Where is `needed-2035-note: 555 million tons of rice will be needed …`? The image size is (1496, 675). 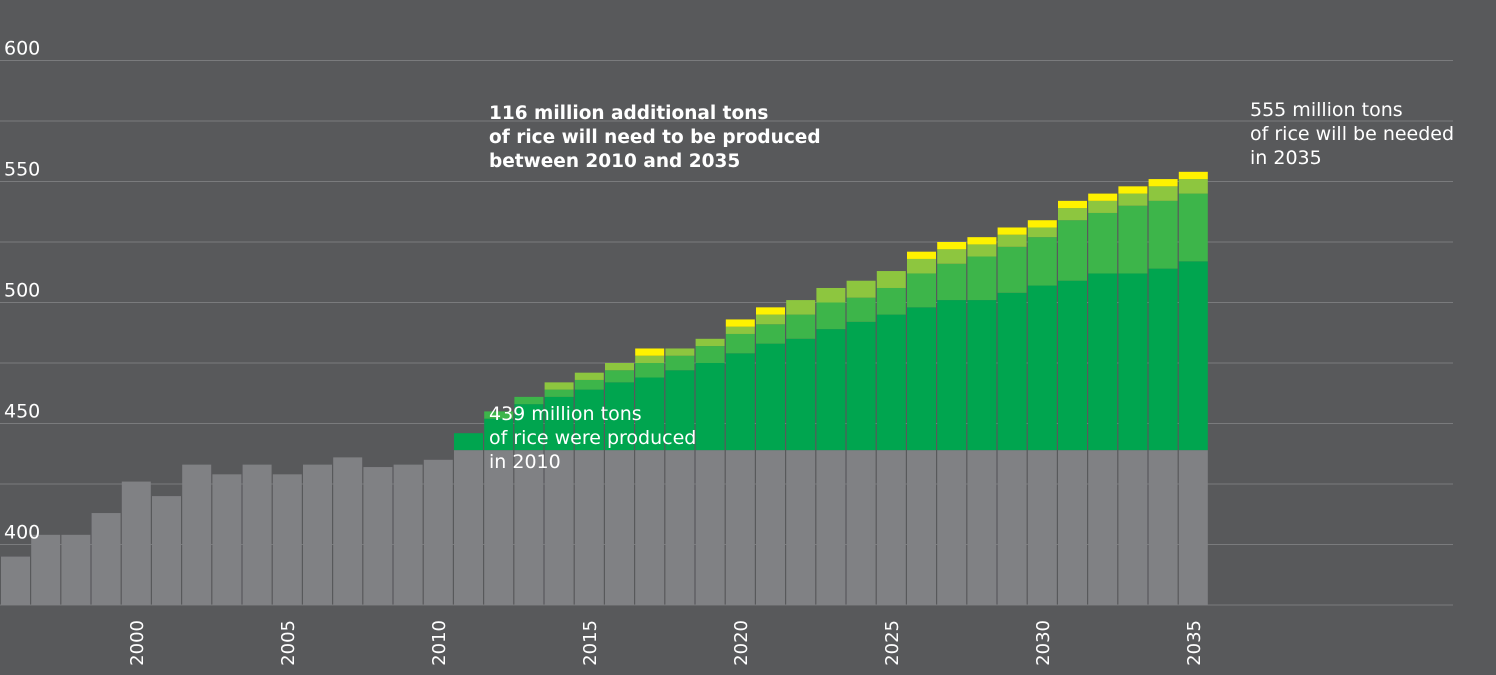
needed-2035-note: 555 million tons of rice will be needed … is located at coordinates (1352, 134).